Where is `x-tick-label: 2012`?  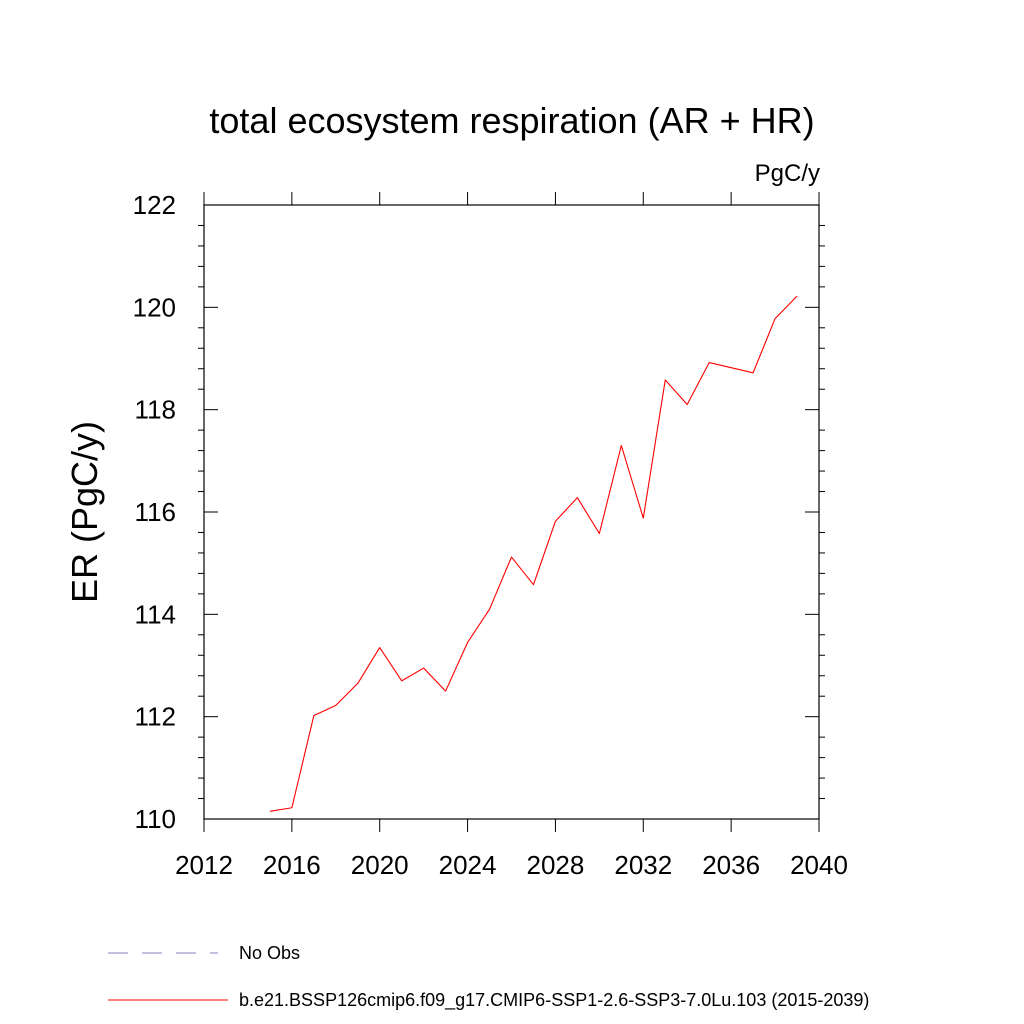 x-tick-label: 2012 is located at coordinates (204, 865).